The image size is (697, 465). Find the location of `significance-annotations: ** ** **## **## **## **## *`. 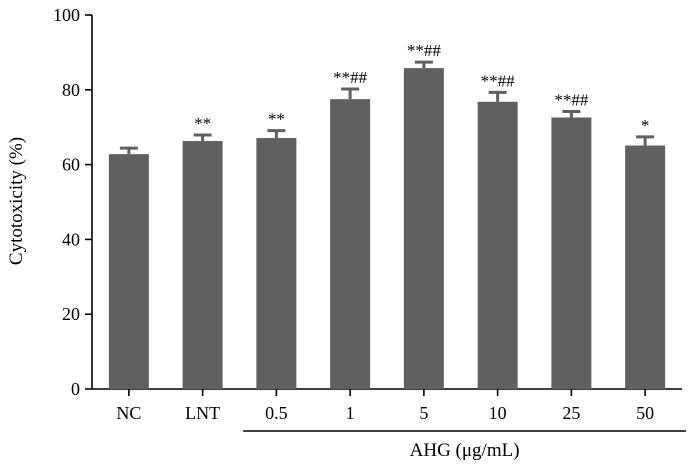

significance-annotations: ** ** **## **## **## **## * is located at coordinates (421, 88).